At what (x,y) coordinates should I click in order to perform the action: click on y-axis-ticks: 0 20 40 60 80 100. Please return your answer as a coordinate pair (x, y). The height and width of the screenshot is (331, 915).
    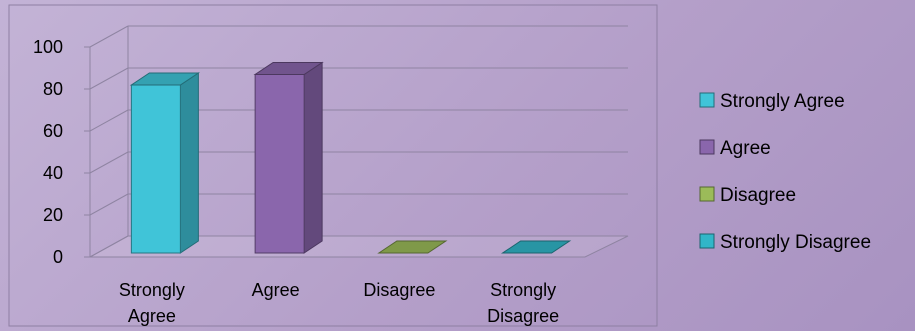
    Looking at the image, I should click on (48, 152).